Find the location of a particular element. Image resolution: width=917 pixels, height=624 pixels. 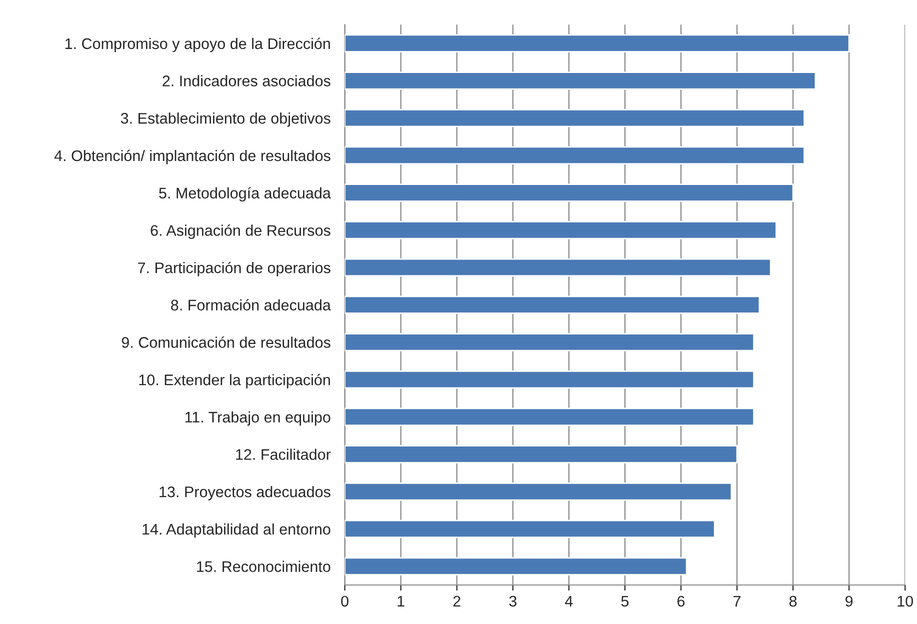

y-tick-label: 5. Metodología adecuada is located at coordinates (245, 194).